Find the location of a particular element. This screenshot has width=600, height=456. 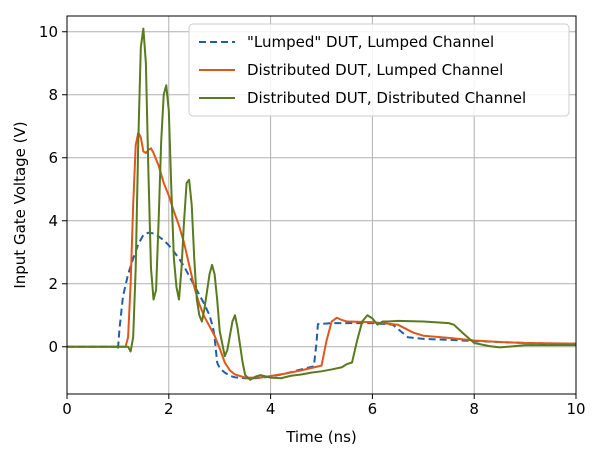

x-tick-label: 6 is located at coordinates (373, 409).